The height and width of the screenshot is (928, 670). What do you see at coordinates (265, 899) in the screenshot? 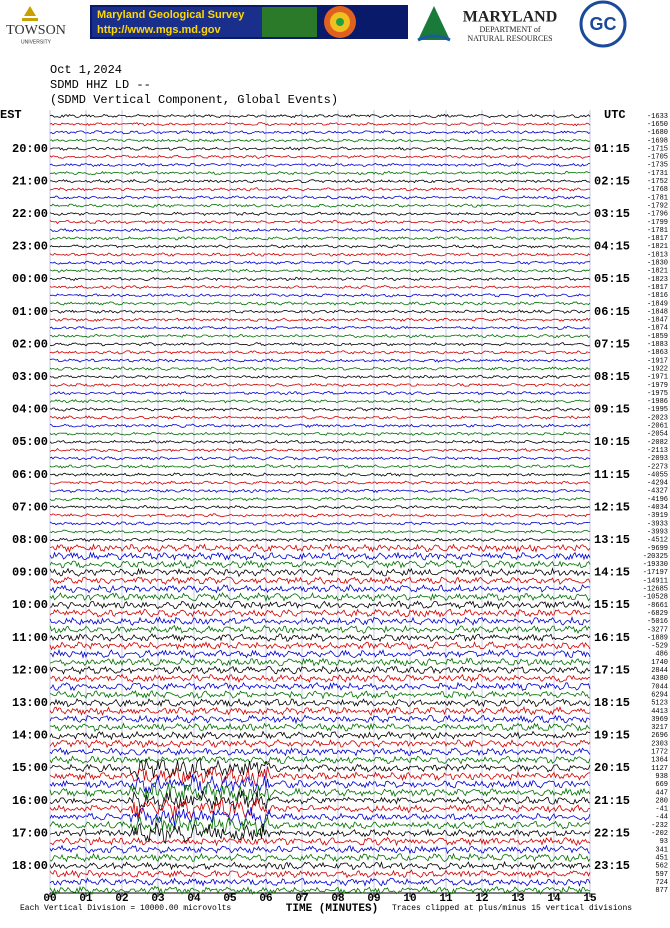
I see `x-tick-label: 06` at bounding box center [265, 899].